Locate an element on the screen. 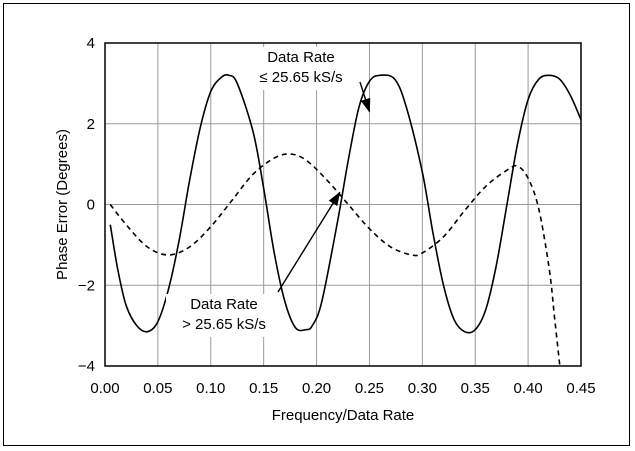 The height and width of the screenshot is (451, 635). y-tick-label: 0 is located at coordinates (91, 205).